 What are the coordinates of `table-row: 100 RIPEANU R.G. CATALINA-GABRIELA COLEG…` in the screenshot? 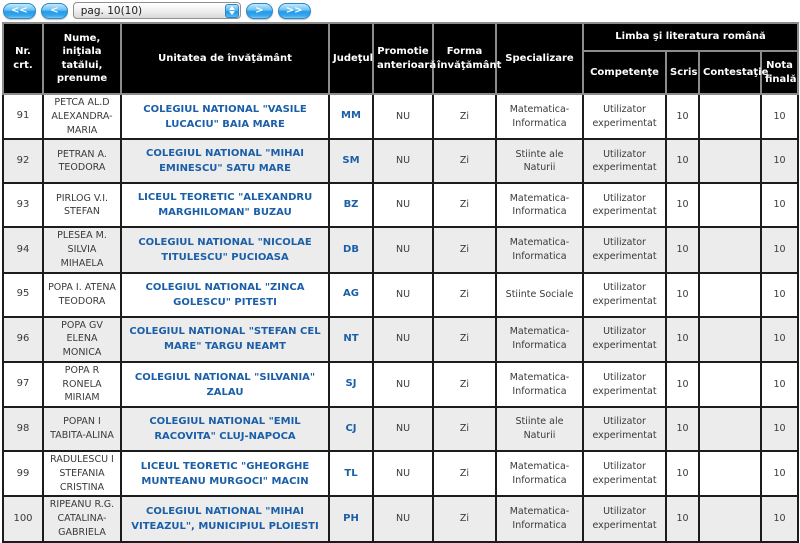 It's located at (401, 519).